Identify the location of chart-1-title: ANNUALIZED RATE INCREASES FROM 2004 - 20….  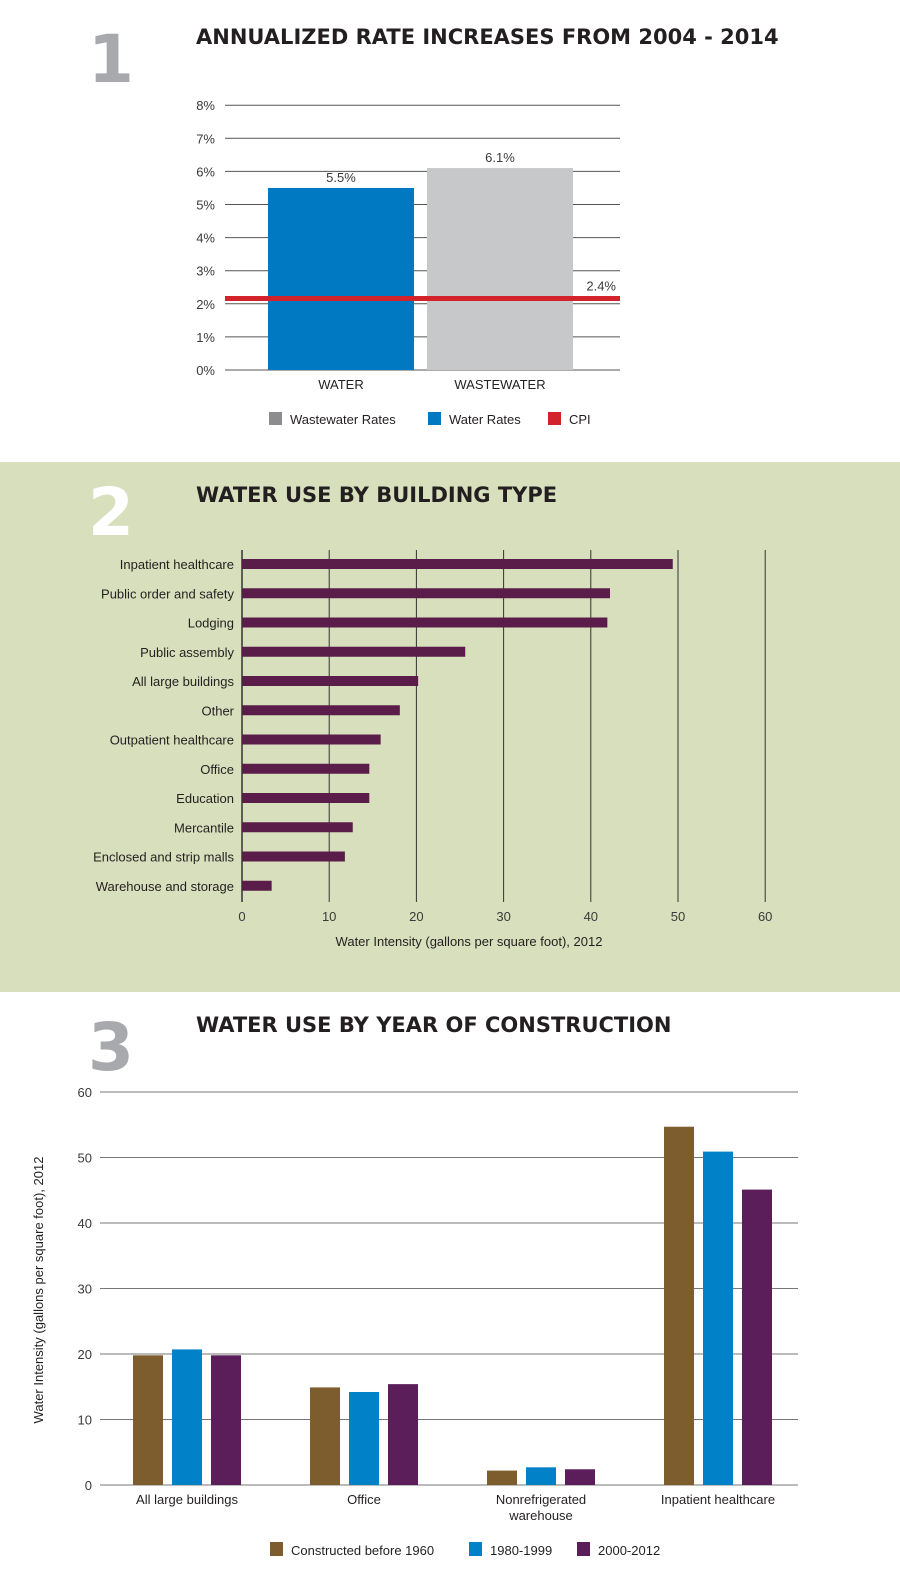
(487, 37).